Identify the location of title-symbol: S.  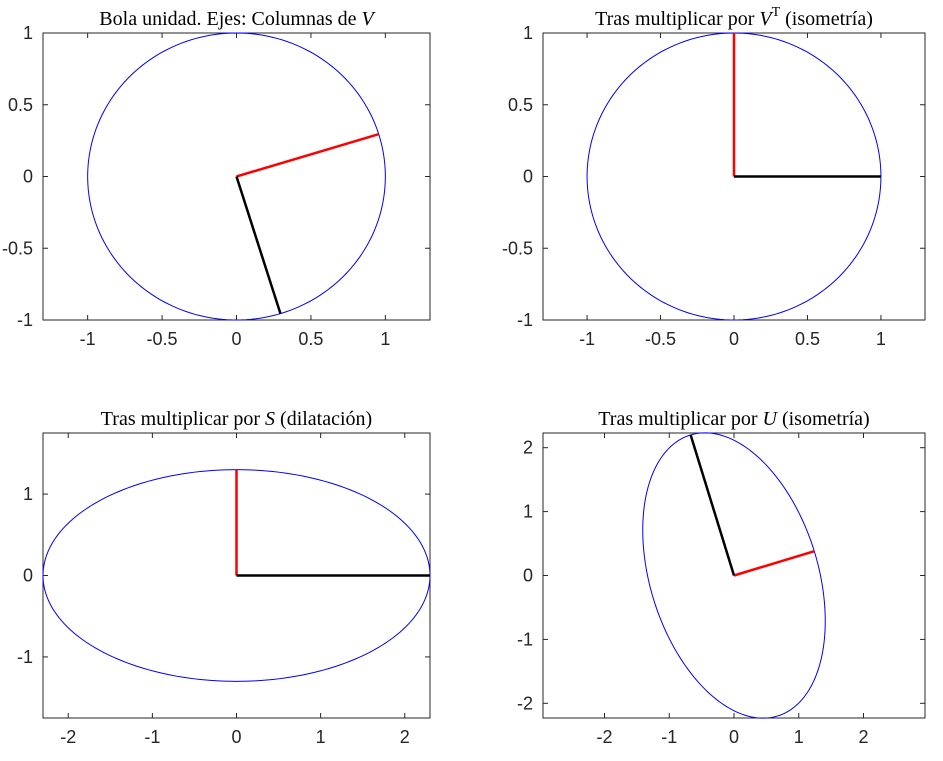
(270, 419).